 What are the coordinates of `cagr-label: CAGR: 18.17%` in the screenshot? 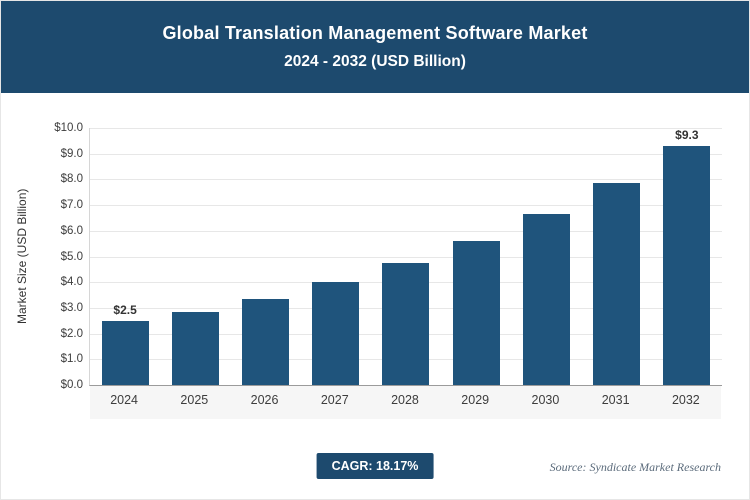 It's located at (375, 466).